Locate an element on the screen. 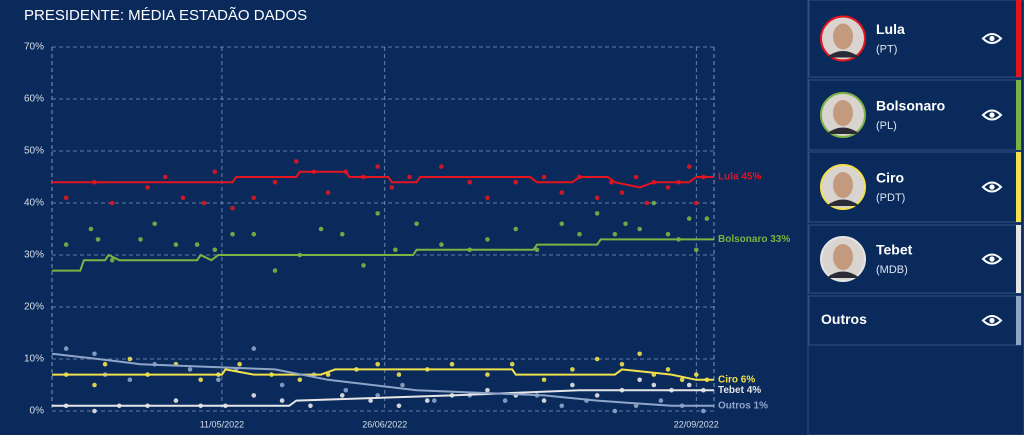 Image resolution: width=1024 pixels, height=435 pixels. y-tick-label: 30% is located at coordinates (34, 255).